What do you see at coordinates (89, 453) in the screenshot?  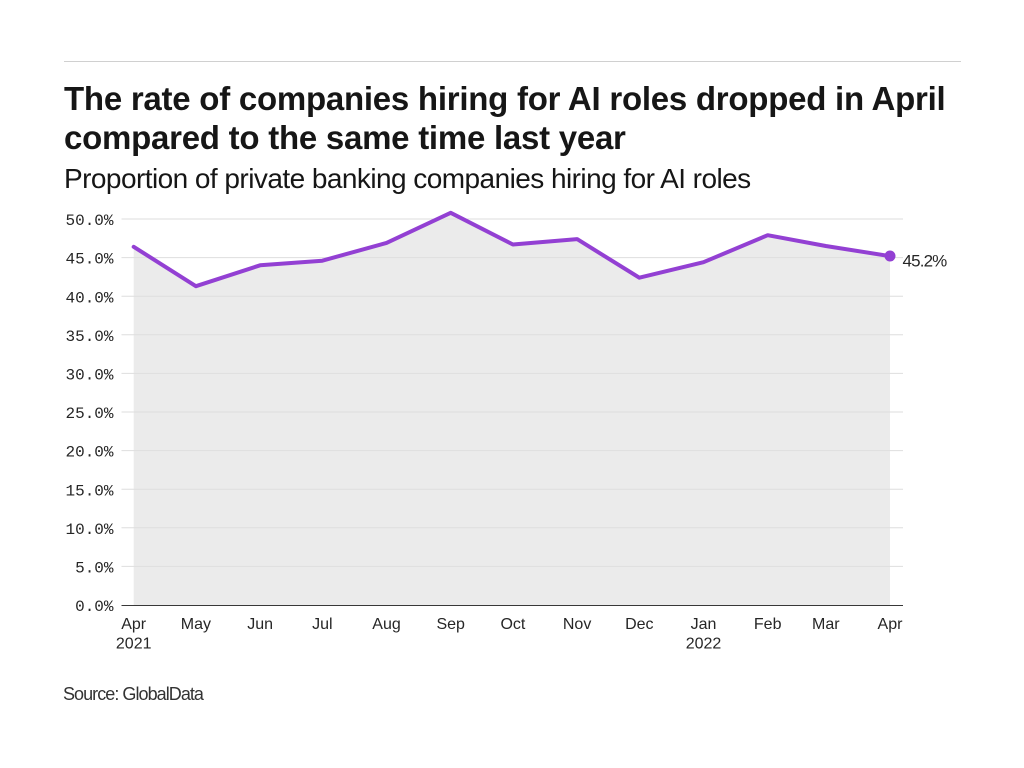 I see `svg-text: 20.0%` at bounding box center [89, 453].